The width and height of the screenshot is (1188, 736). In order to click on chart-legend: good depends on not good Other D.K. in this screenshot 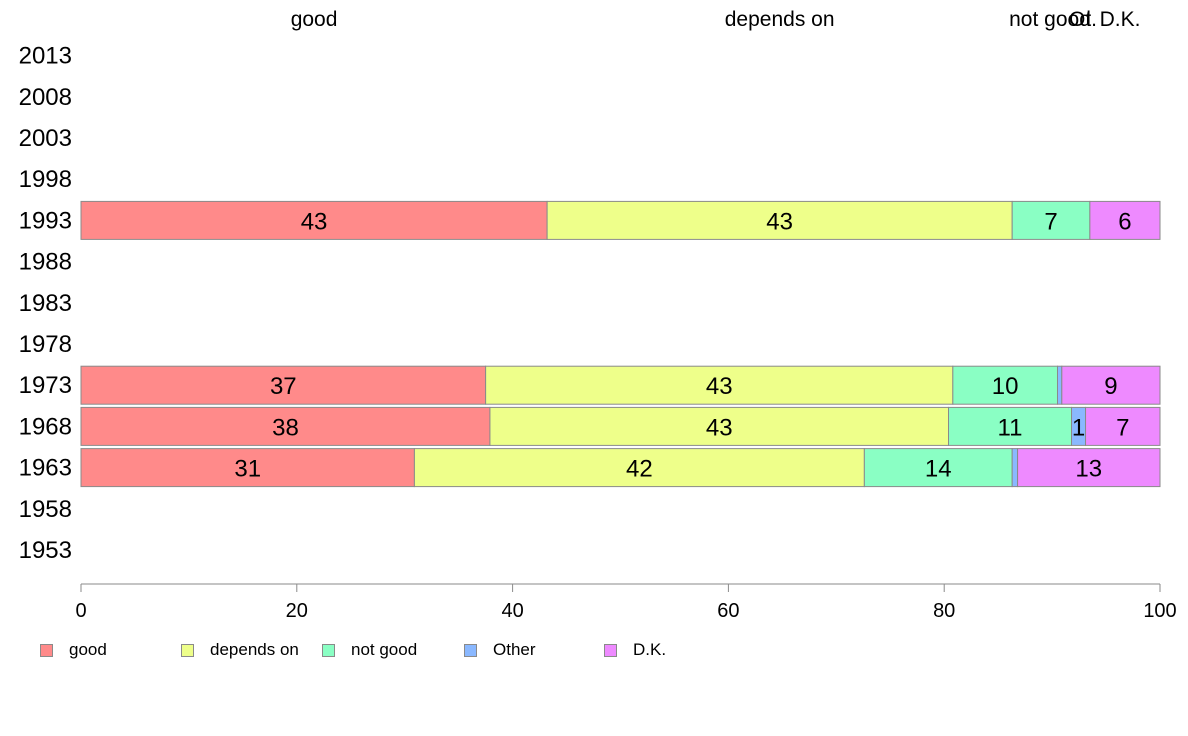, I will do `click(594, 650)`.